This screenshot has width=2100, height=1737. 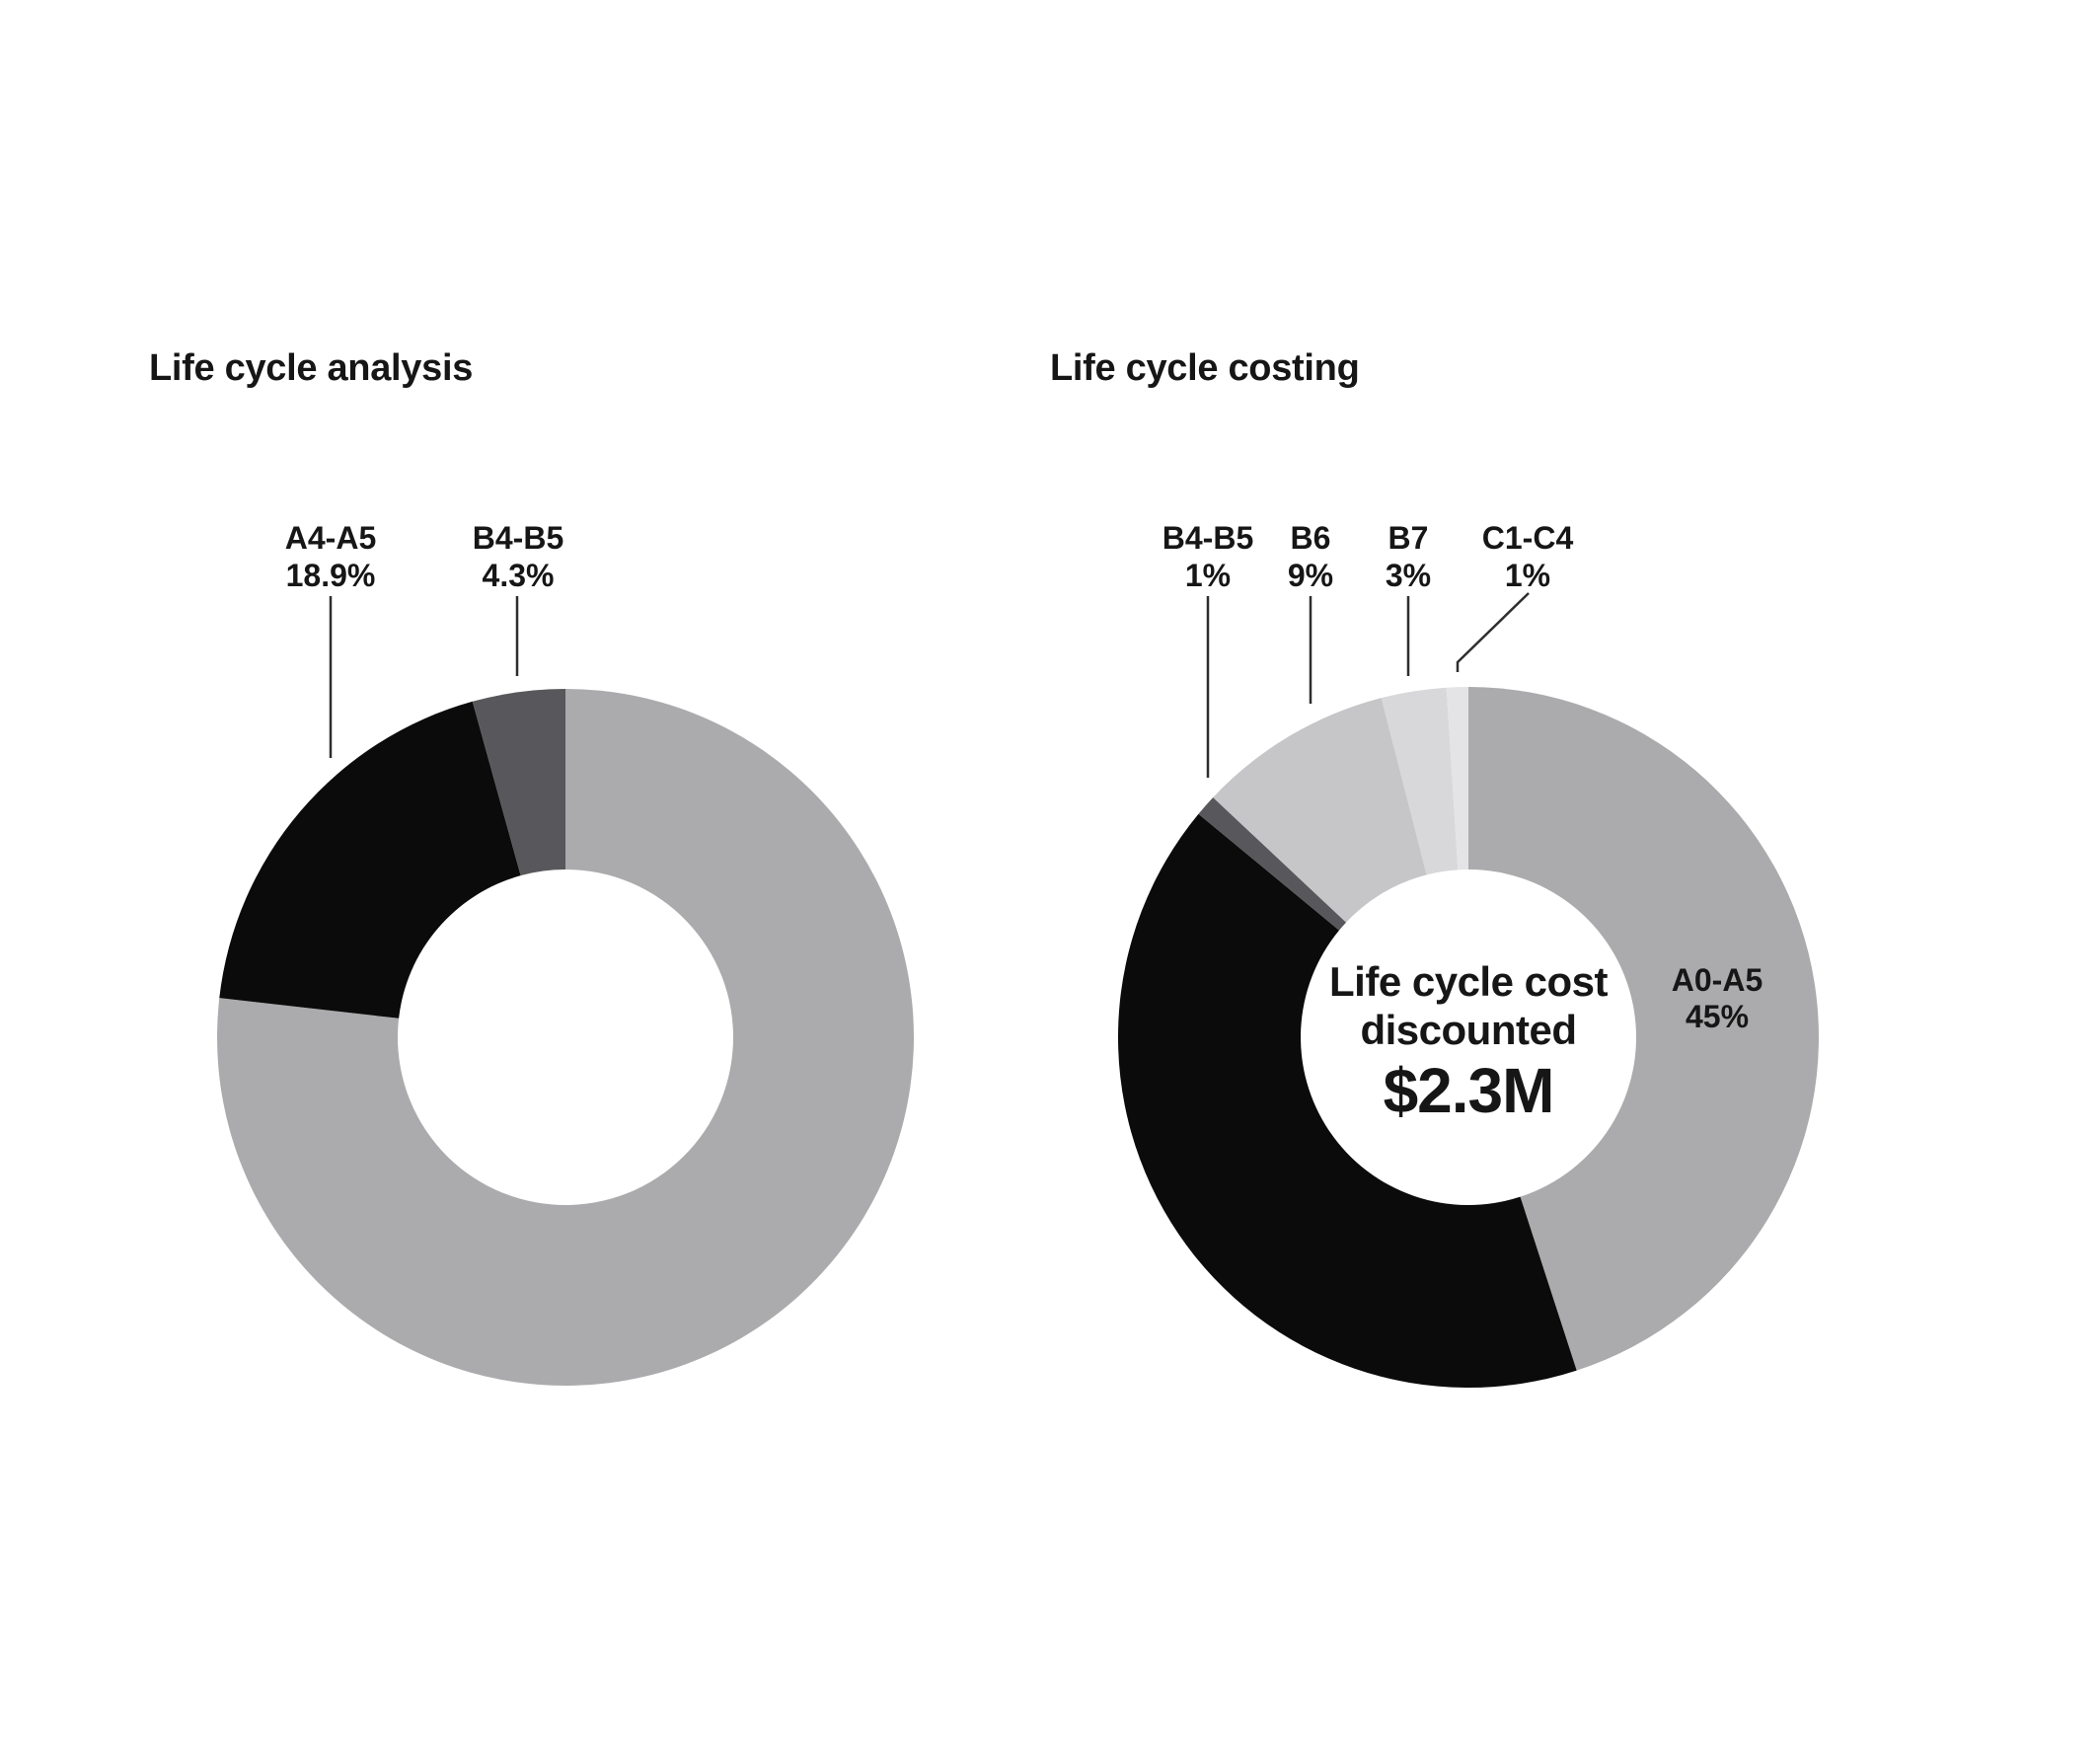 What do you see at coordinates (1207, 538) in the screenshot?
I see `lcc-callout-label-B4-B5: B4-B5` at bounding box center [1207, 538].